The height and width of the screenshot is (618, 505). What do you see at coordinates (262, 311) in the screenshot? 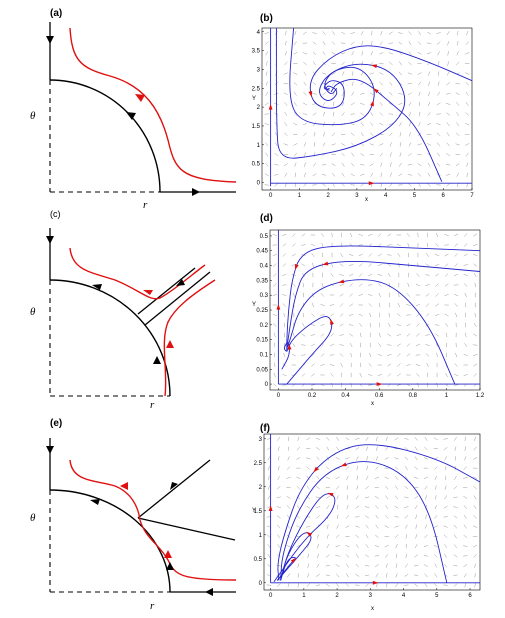
I see `y-tick-label: 0.25` at bounding box center [262, 311].